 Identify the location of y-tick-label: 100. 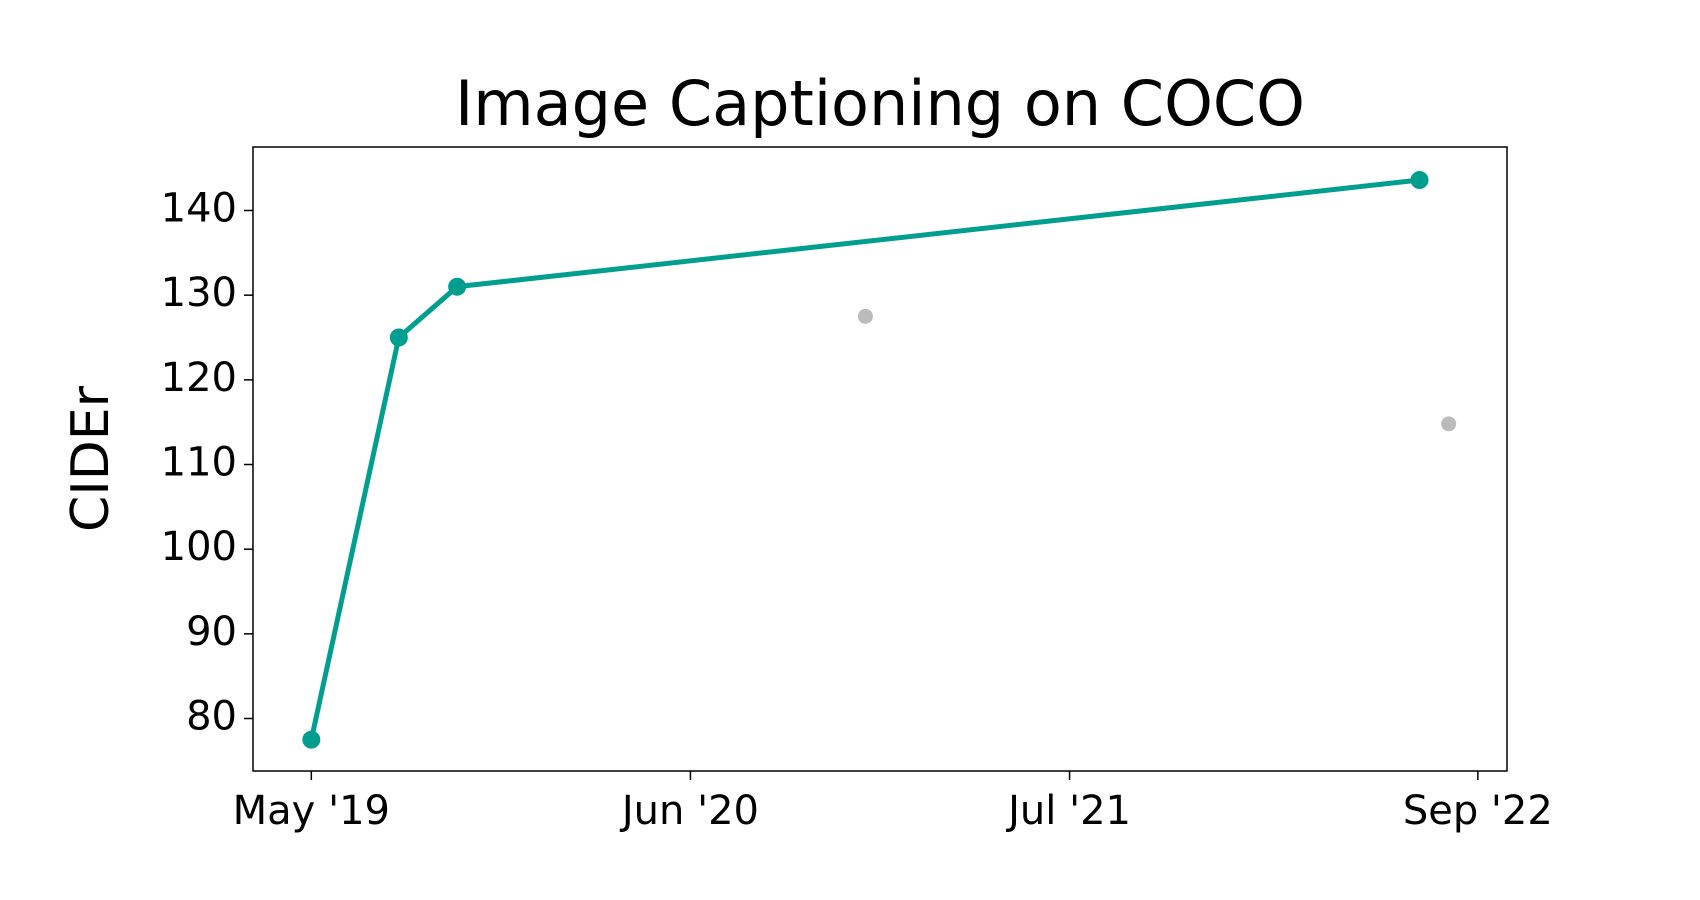
(199, 547).